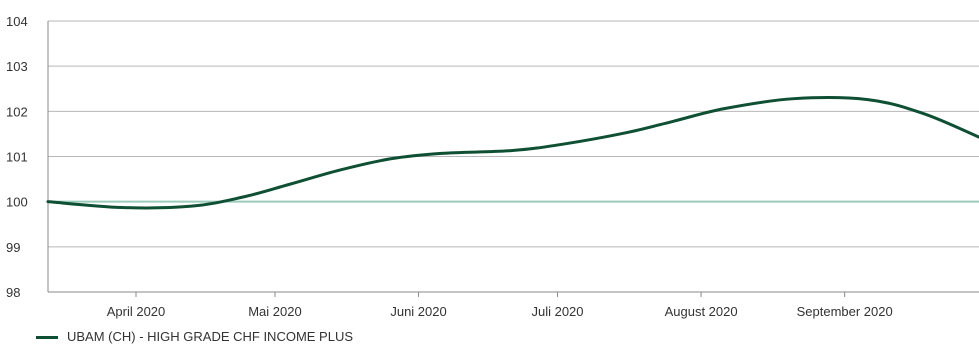  What do you see at coordinates (701, 311) in the screenshot?
I see `x-tick-label: August 2020` at bounding box center [701, 311].